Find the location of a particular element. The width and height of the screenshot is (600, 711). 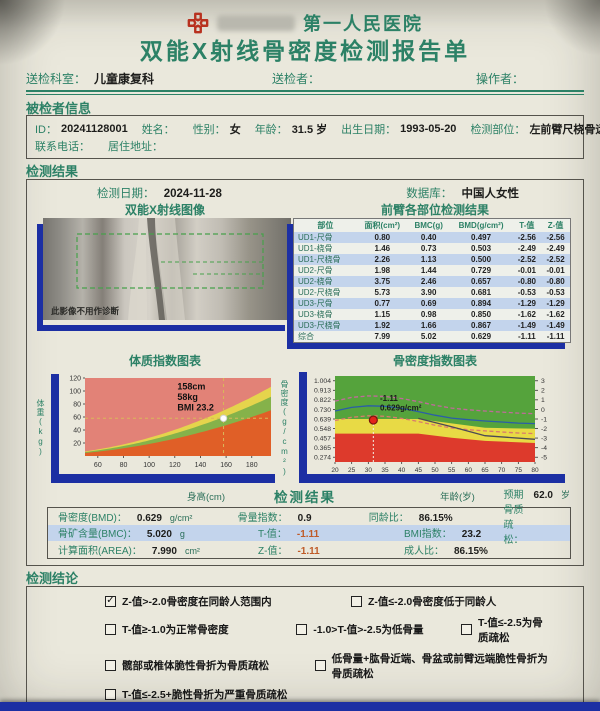

table-row: UD2-尺桡骨 5.73 3.90 0.681 -0.53 -0.53 is located at coordinates (431, 292).